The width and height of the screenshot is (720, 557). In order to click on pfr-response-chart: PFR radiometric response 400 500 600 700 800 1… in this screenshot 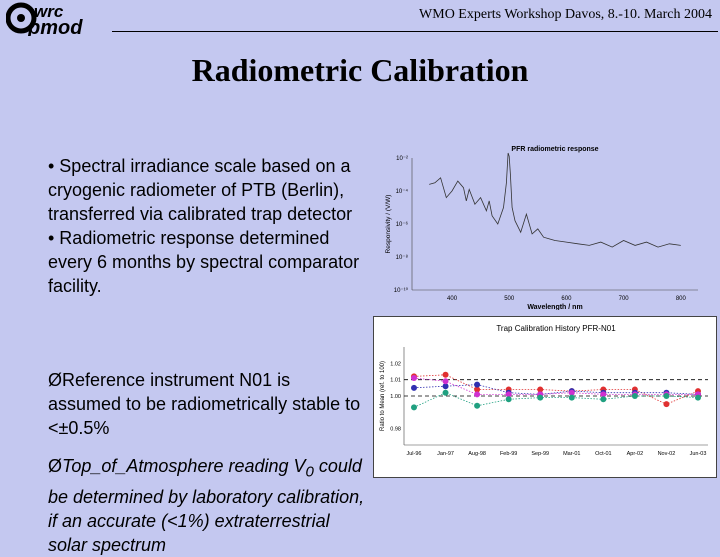, I will do `click(541, 228)`.